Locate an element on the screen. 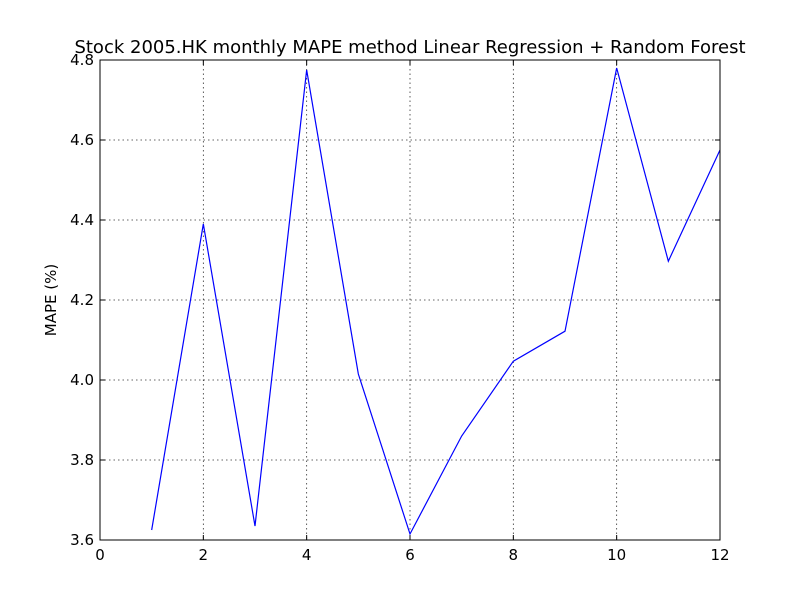 The height and width of the screenshot is (600, 800). y-tick-label: 4.2 is located at coordinates (82, 300).